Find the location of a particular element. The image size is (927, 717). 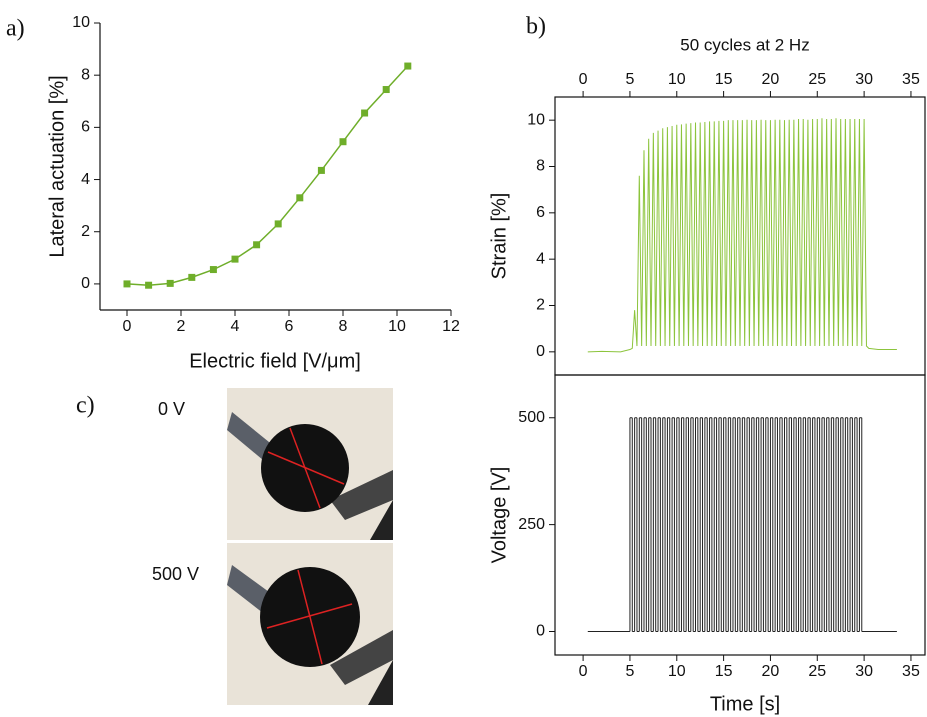

x-tick-label: 2 is located at coordinates (181, 326).